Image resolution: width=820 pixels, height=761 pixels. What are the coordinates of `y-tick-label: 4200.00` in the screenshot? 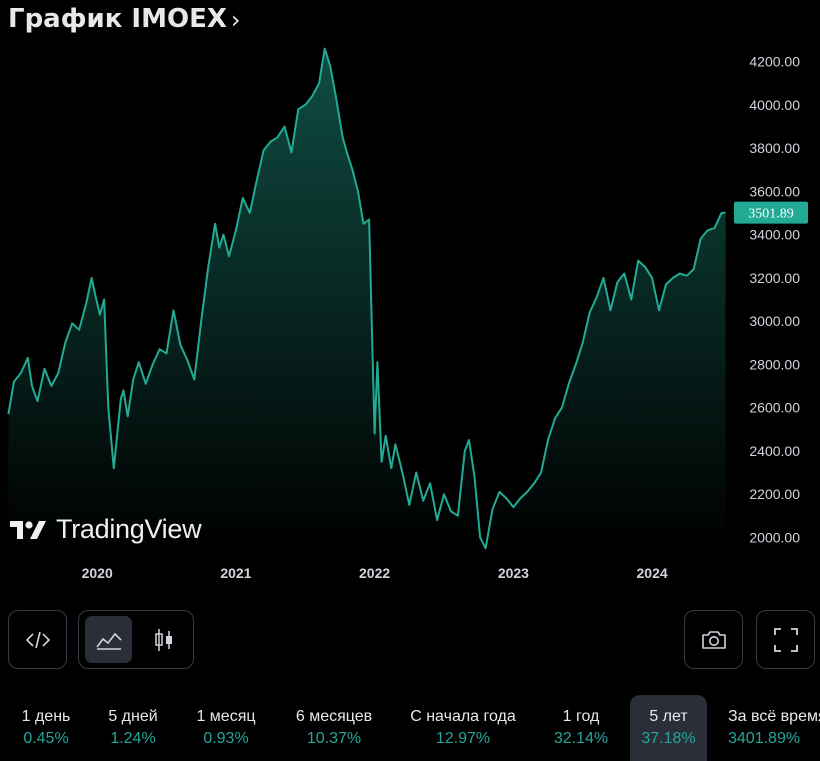 It's located at (774, 62).